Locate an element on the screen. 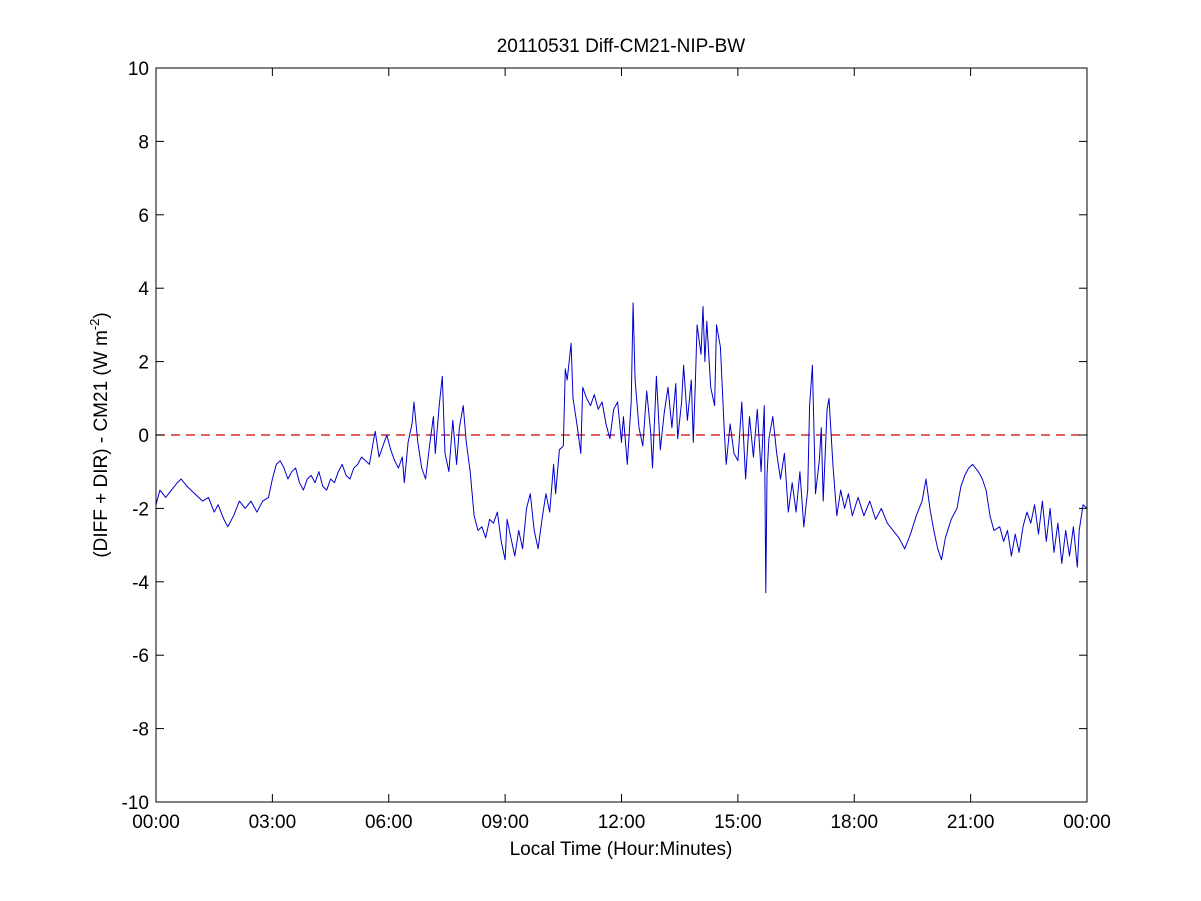 The image size is (1201, 901). x-tick-label: 03:00 is located at coordinates (273, 822).